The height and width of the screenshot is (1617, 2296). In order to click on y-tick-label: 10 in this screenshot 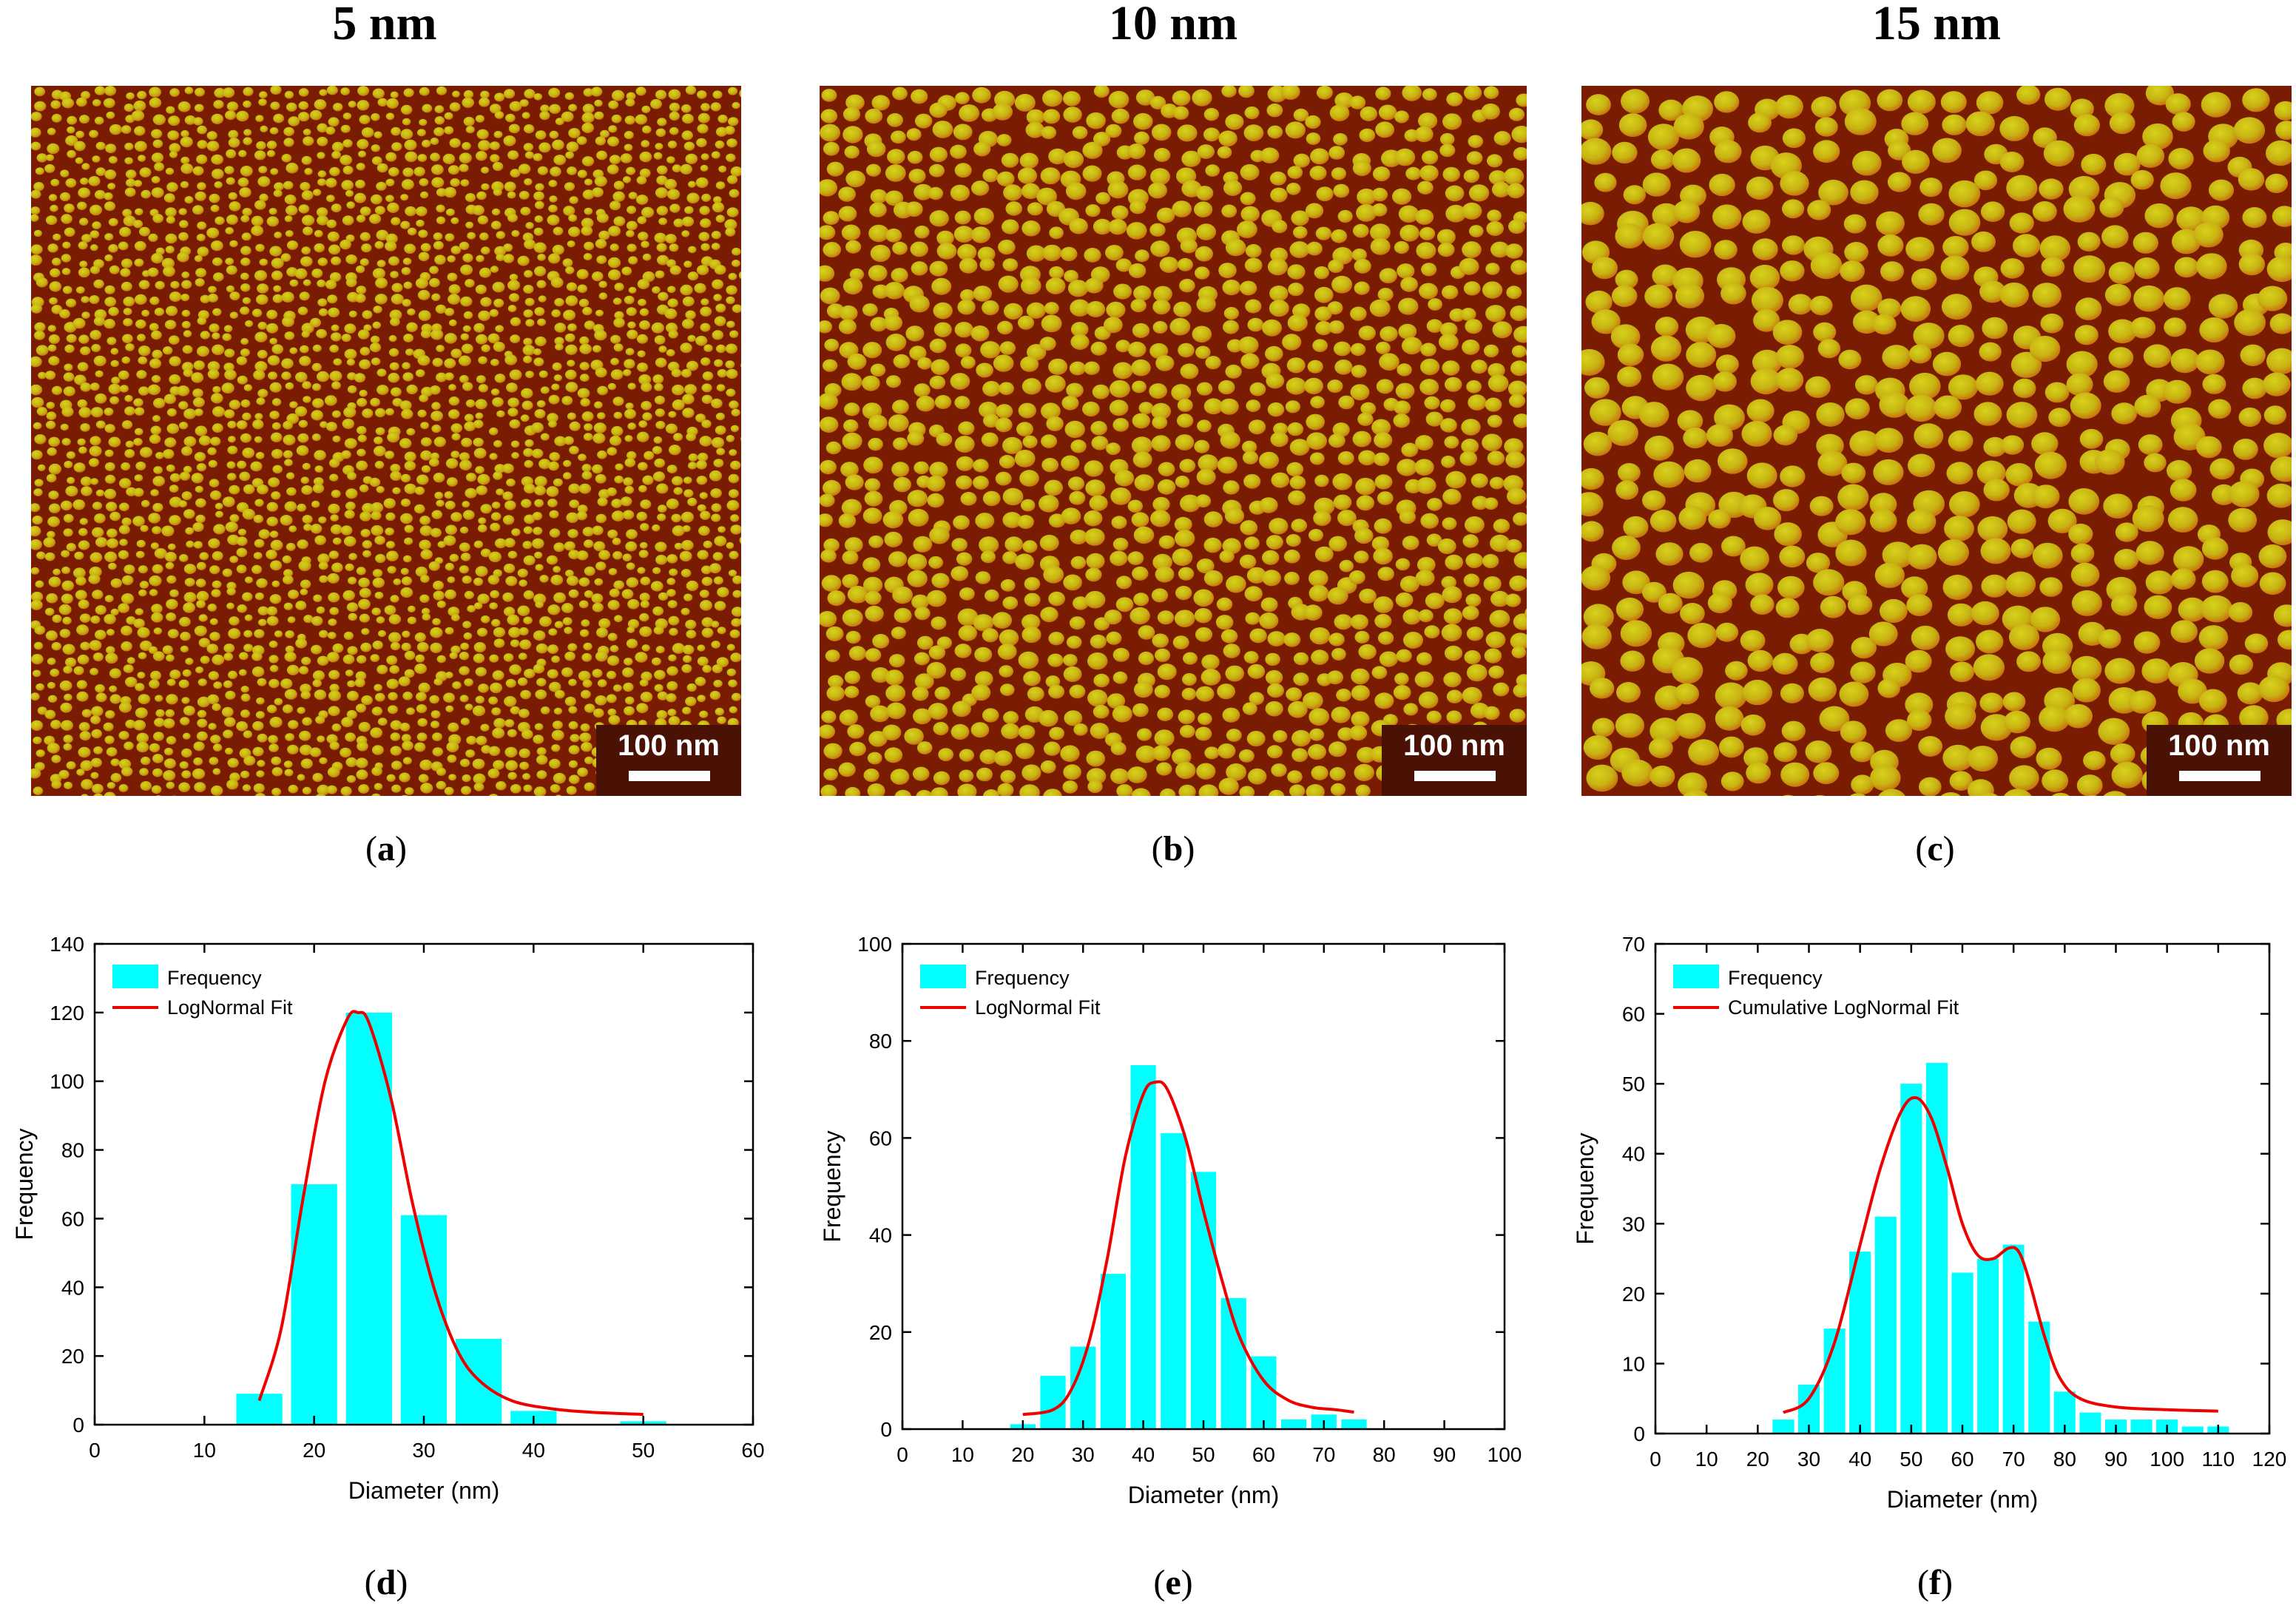, I will do `click(1634, 1363)`.